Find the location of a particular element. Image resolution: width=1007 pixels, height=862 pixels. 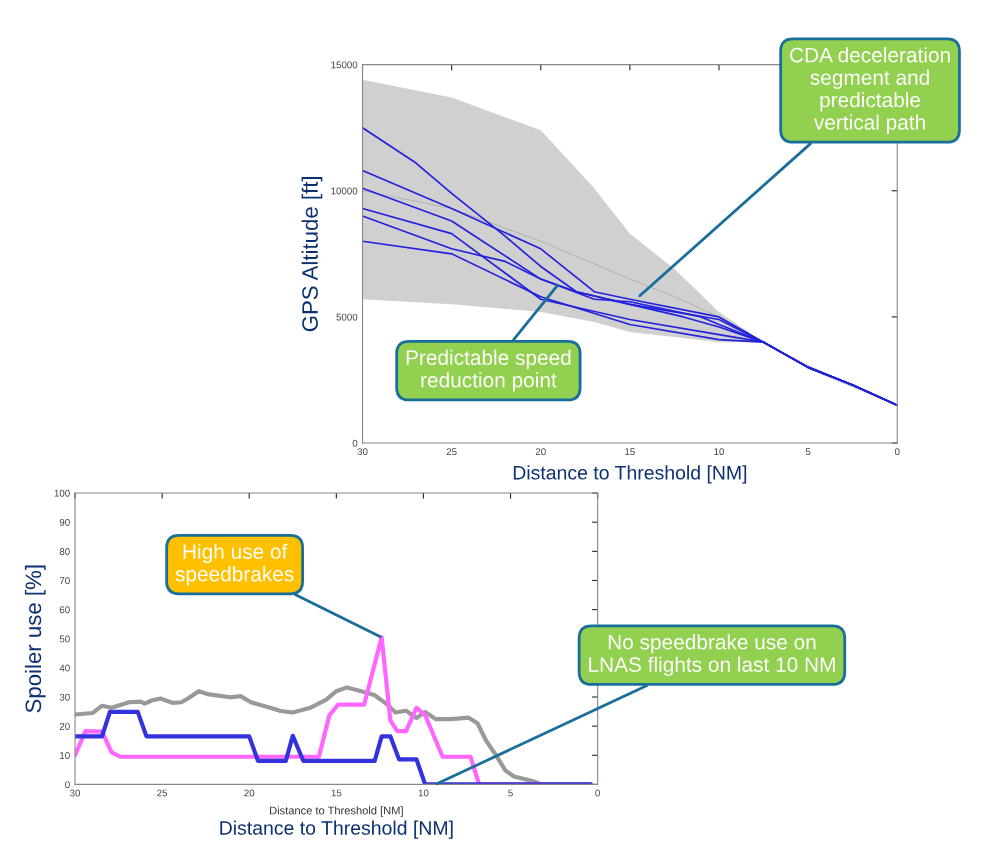

y-axis-title: Spoiler use [%] is located at coordinates (35, 639).